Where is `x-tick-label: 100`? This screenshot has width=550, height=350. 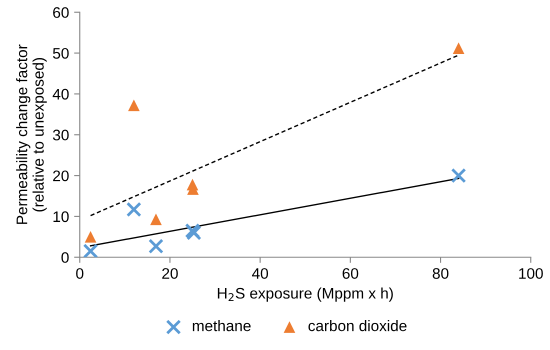
x-tick-label: 100 is located at coordinates (531, 273).